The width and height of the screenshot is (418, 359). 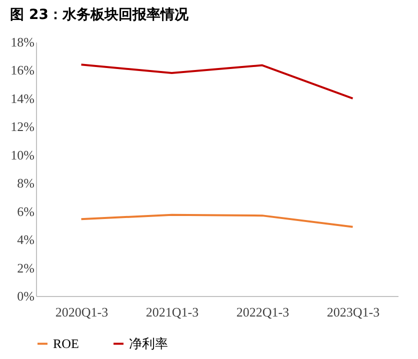 What do you see at coordinates (22, 42) in the screenshot?
I see `y-tick-label: 18%` at bounding box center [22, 42].